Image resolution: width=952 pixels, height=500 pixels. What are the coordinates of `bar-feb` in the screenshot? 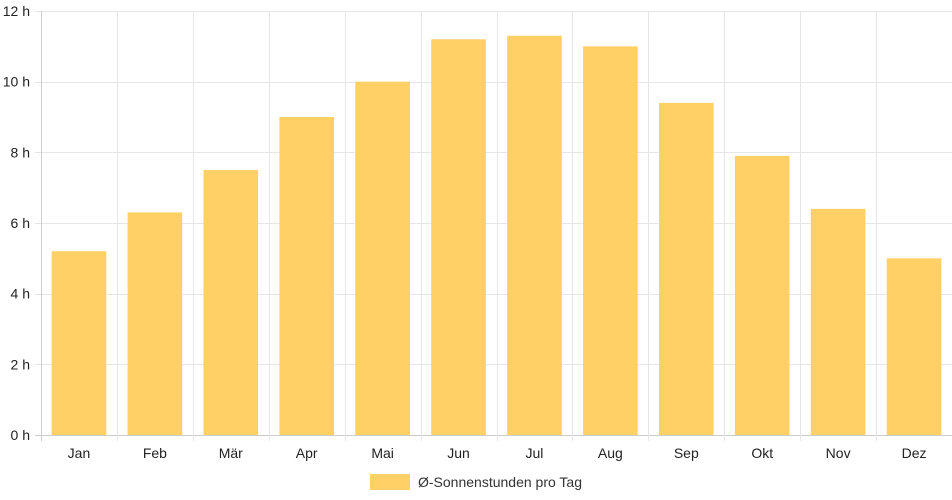 It's located at (155, 323).